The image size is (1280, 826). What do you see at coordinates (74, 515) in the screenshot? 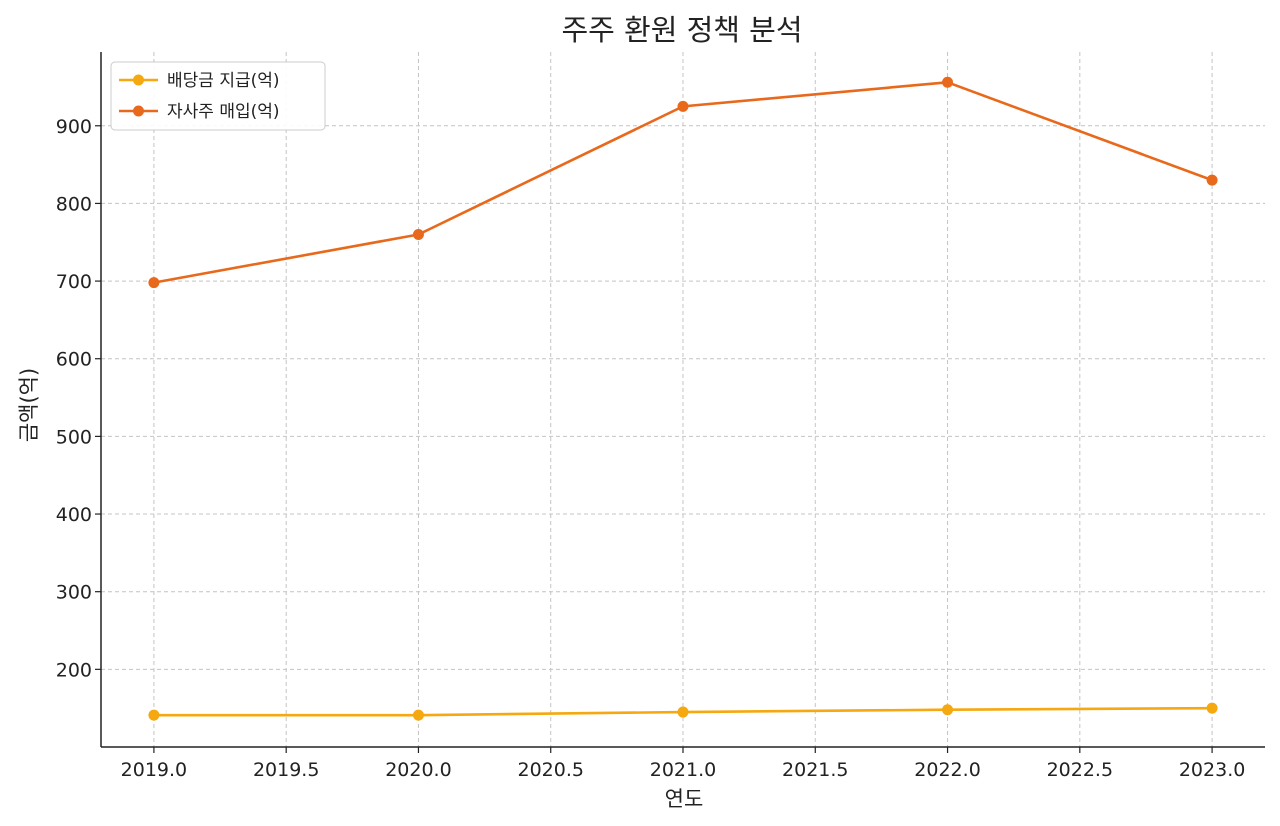
I see `y-tick-label: 400` at bounding box center [74, 515].